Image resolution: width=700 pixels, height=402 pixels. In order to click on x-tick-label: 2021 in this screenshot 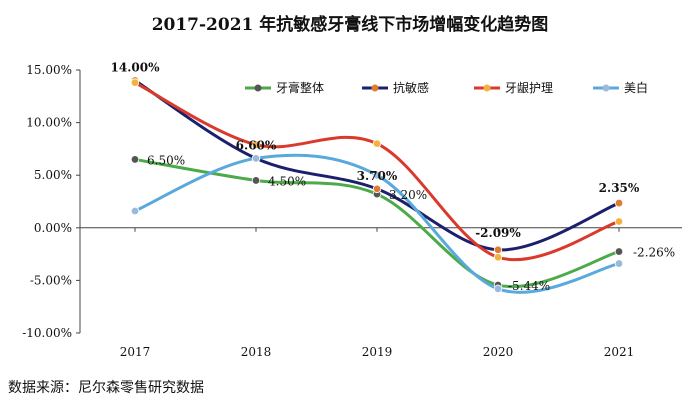, I will do `click(619, 352)`.